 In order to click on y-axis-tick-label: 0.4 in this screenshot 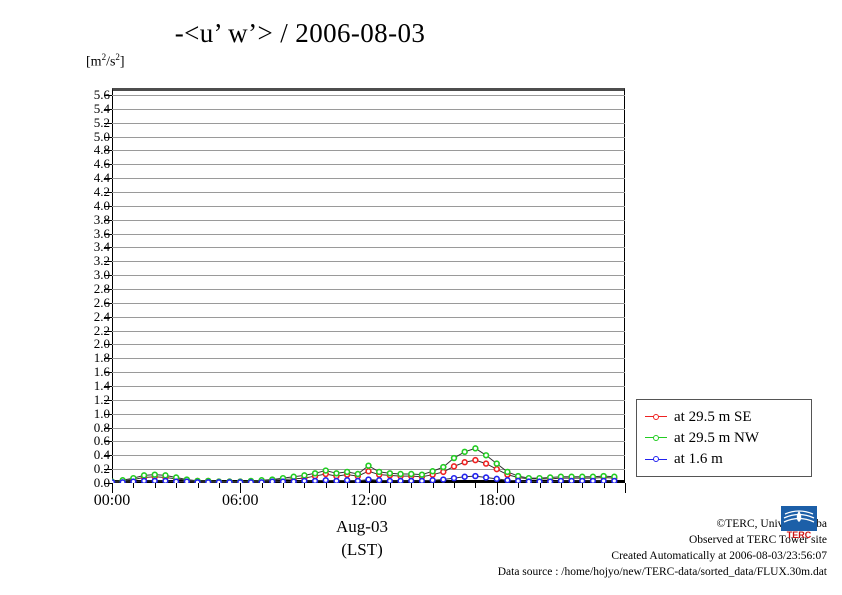, I will do `click(101, 455)`.